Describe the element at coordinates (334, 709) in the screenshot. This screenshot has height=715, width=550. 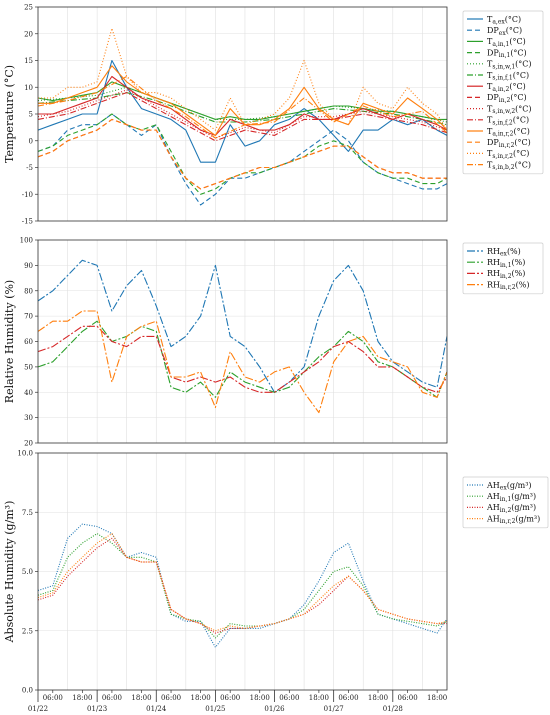
I see `x-tick-label-day: 01/27` at that location.